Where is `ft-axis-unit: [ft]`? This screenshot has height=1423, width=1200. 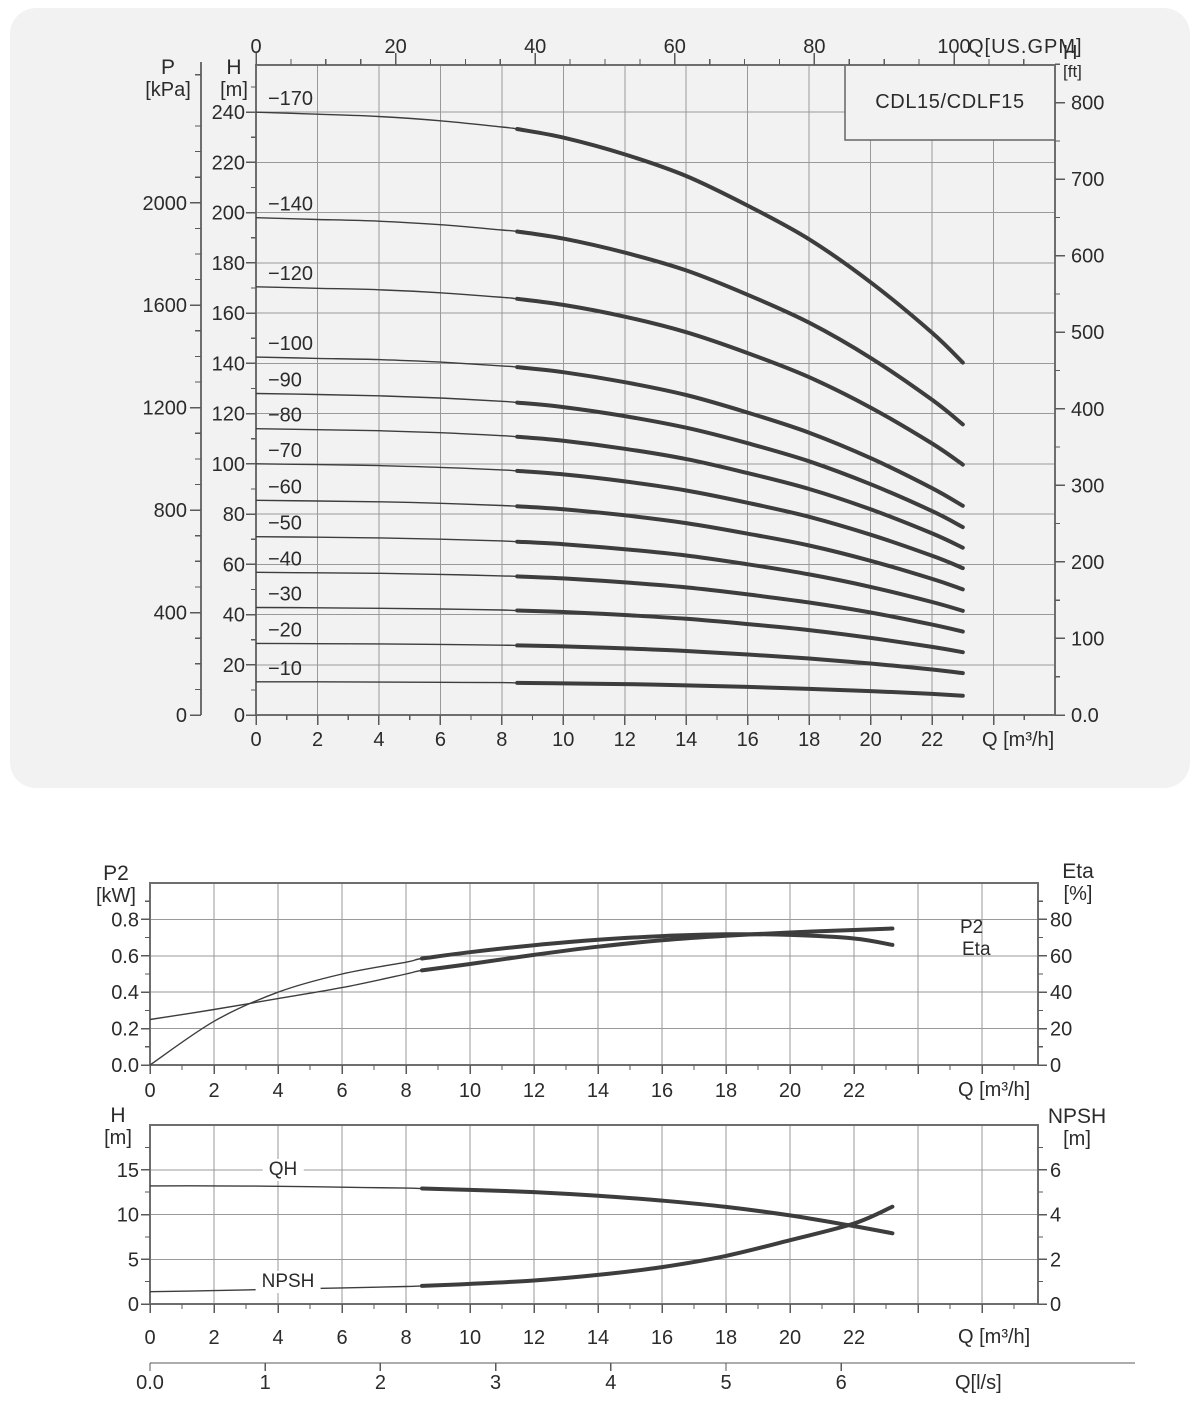
ft-axis-unit: [ft] is located at coordinates (1072, 71).